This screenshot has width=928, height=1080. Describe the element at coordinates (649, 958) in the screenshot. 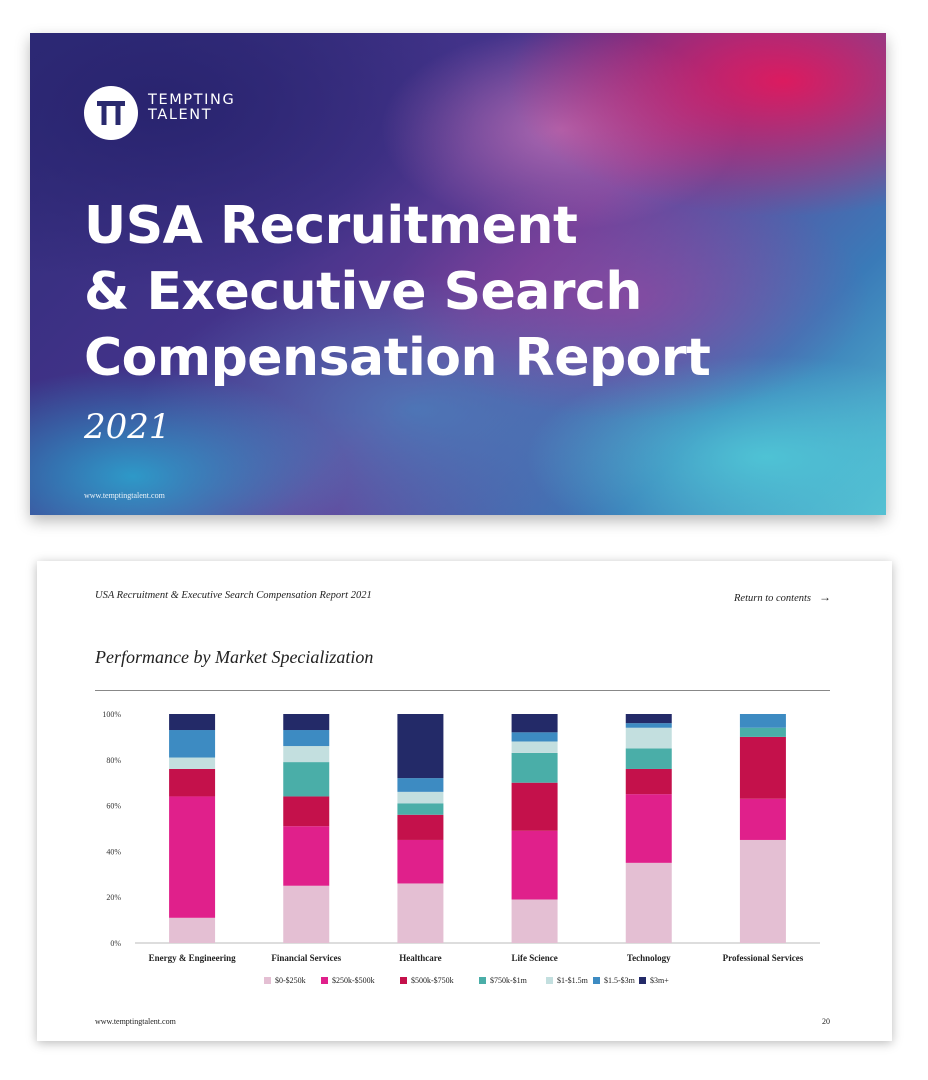

I see `x-category-label: Technology` at that location.